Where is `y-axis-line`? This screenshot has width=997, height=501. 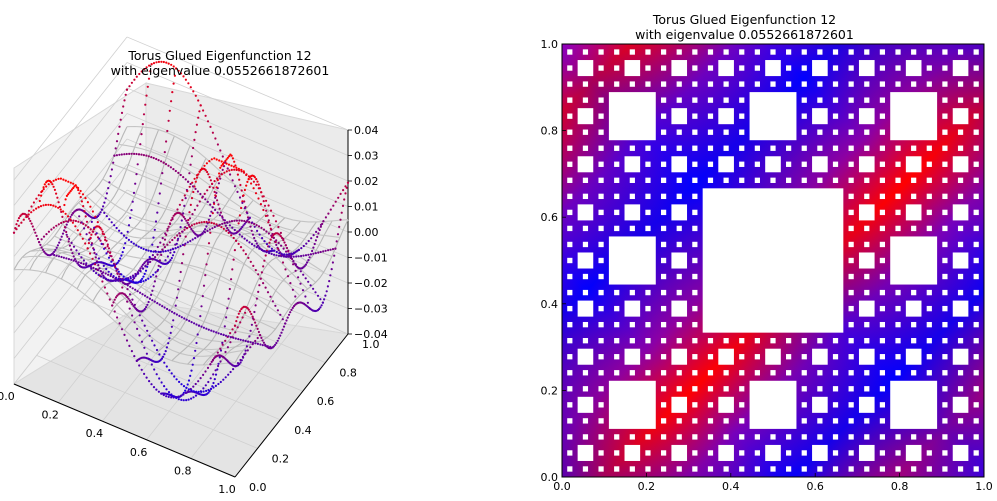 y-axis-line is located at coordinates (291, 405).